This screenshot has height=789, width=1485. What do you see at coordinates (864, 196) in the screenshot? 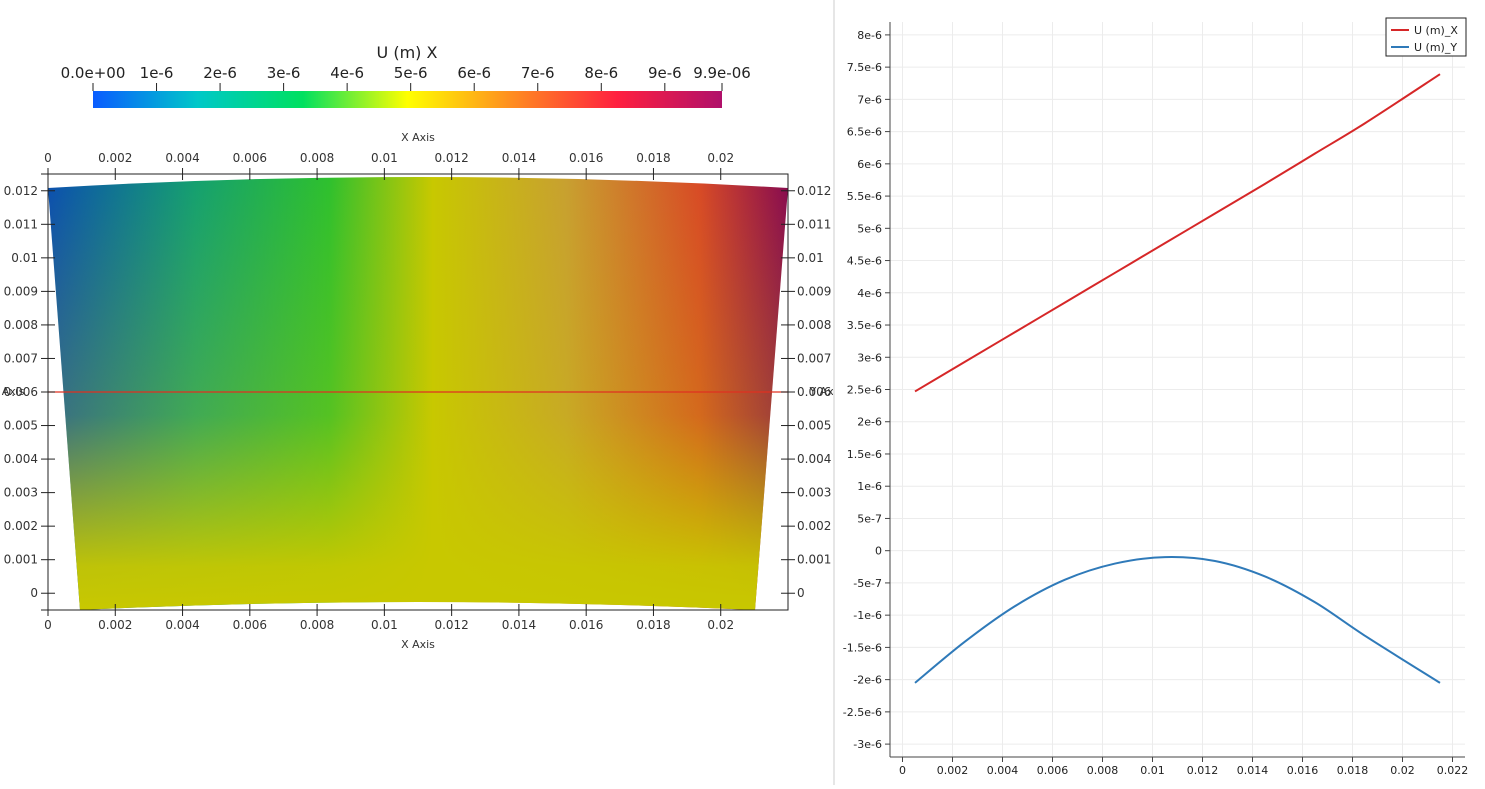
I see `y-tick-label: 5.5e-6` at bounding box center [864, 196].